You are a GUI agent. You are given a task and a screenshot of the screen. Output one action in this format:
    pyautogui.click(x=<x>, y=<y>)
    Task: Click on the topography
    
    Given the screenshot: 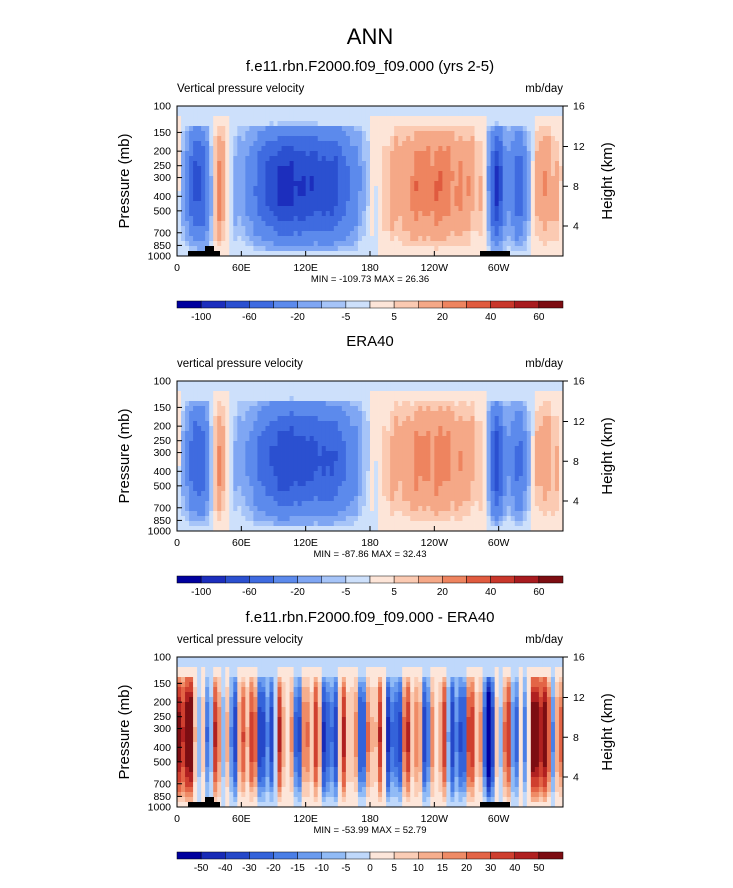 What is the action you would take?
    pyautogui.click(x=349, y=251)
    